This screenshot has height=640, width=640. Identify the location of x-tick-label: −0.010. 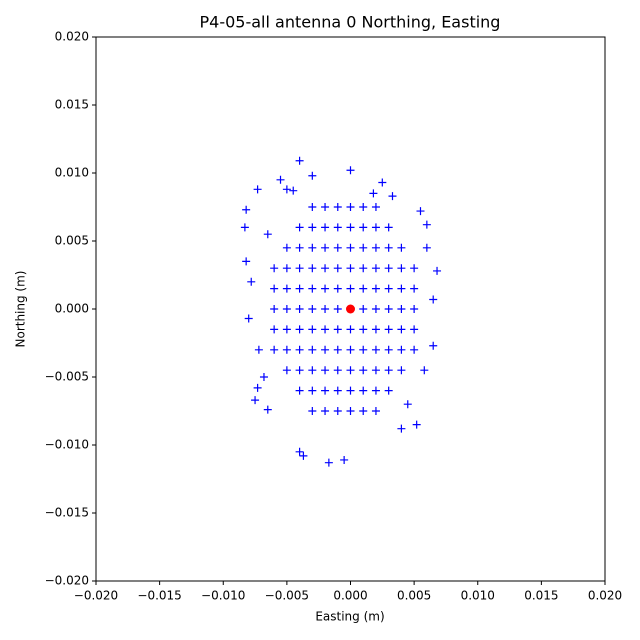
(223, 596).